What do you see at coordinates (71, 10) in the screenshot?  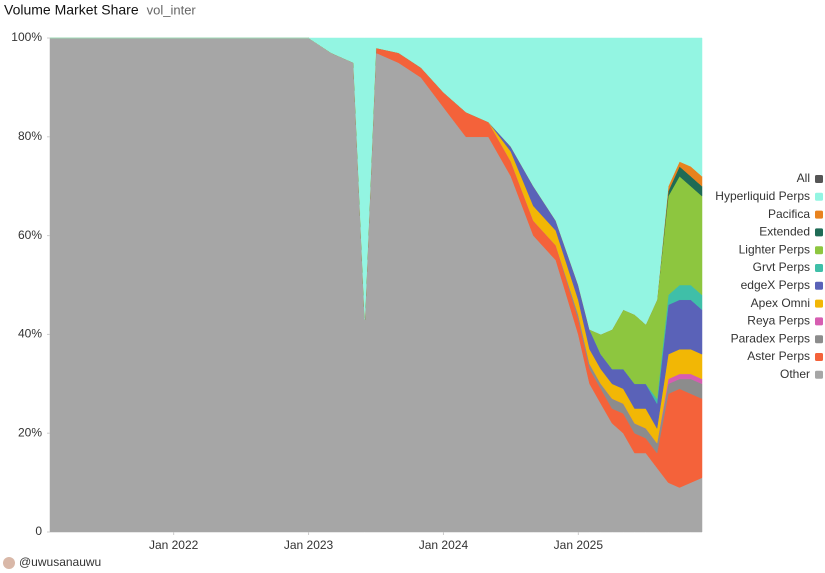 I see `chart-title: Volume Market Share` at bounding box center [71, 10].